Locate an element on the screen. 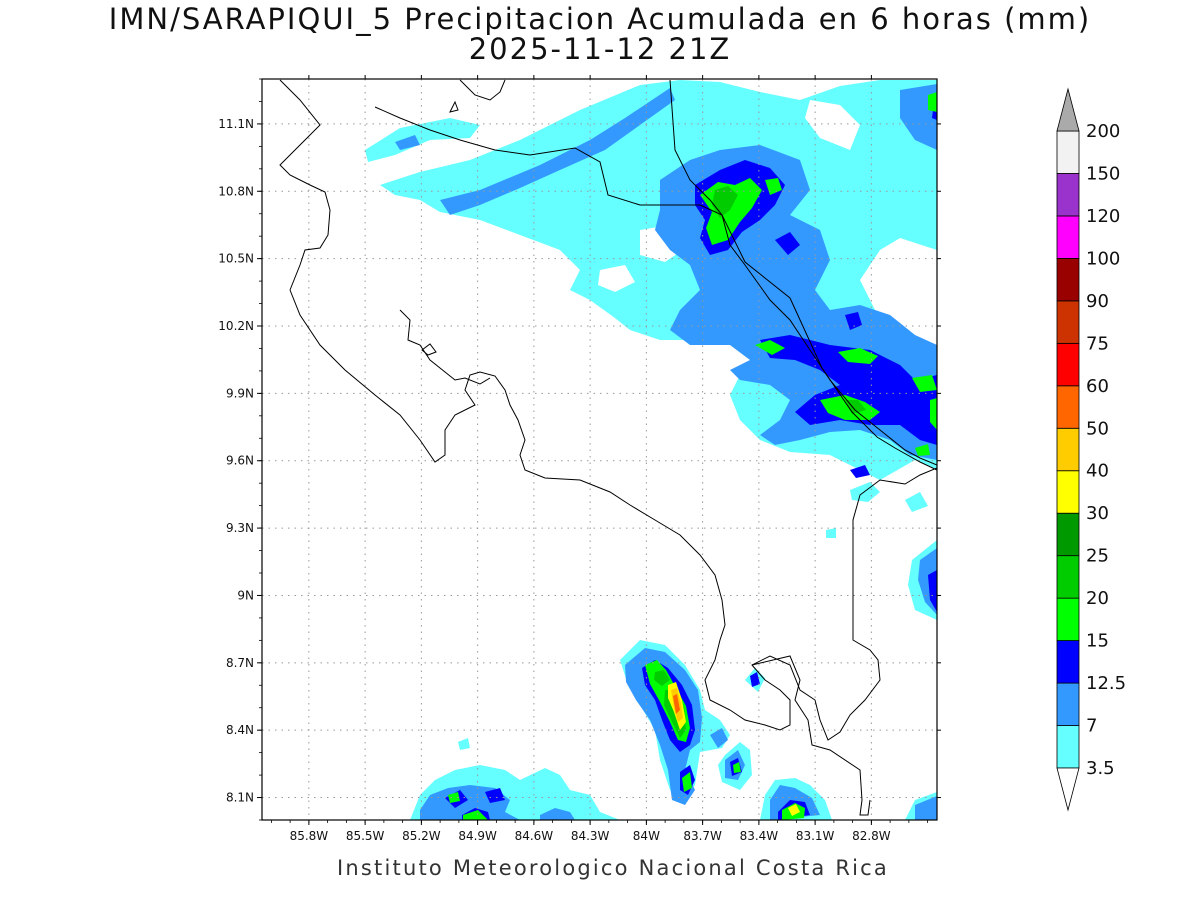 The image size is (1200, 900). x-tick-label: 83.1W is located at coordinates (815, 836).